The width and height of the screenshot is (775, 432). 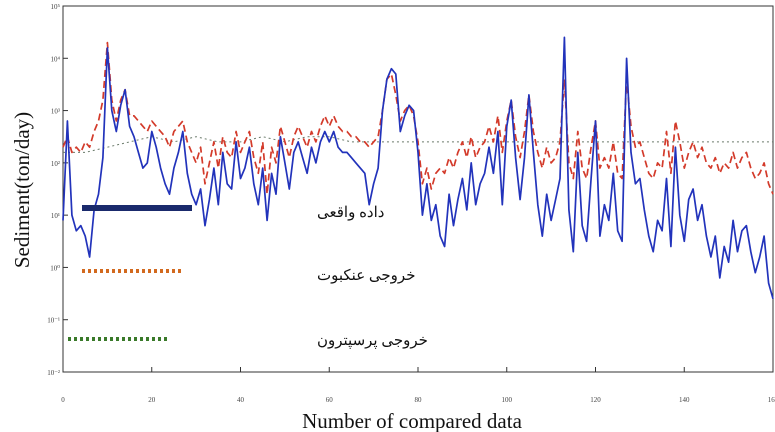 What do you see at coordinates (412, 420) in the screenshot?
I see `x-axis-label: Number of compared data` at bounding box center [412, 420].